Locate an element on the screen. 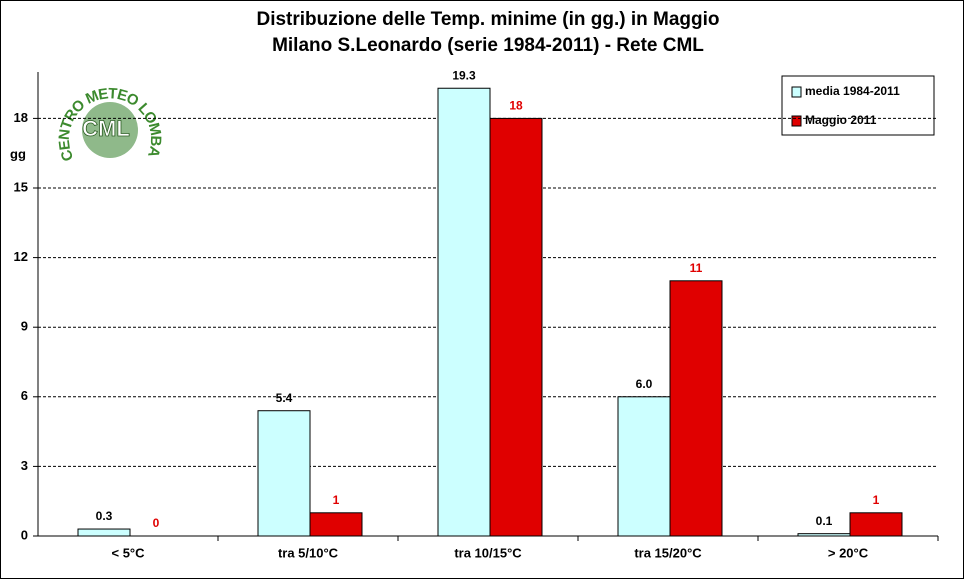 This screenshot has height=579, width=964. x-tick-label: tra 15/20°C is located at coordinates (668, 552).